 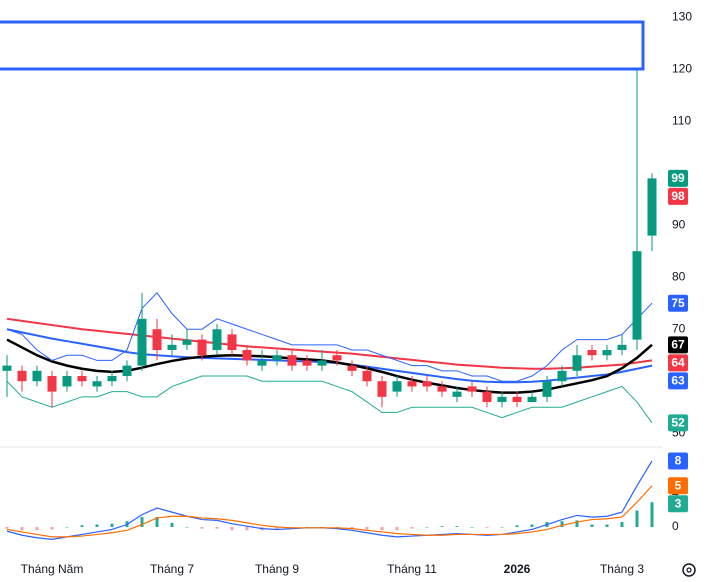 I want to click on price-badge-label: 98, so click(x=678, y=196).